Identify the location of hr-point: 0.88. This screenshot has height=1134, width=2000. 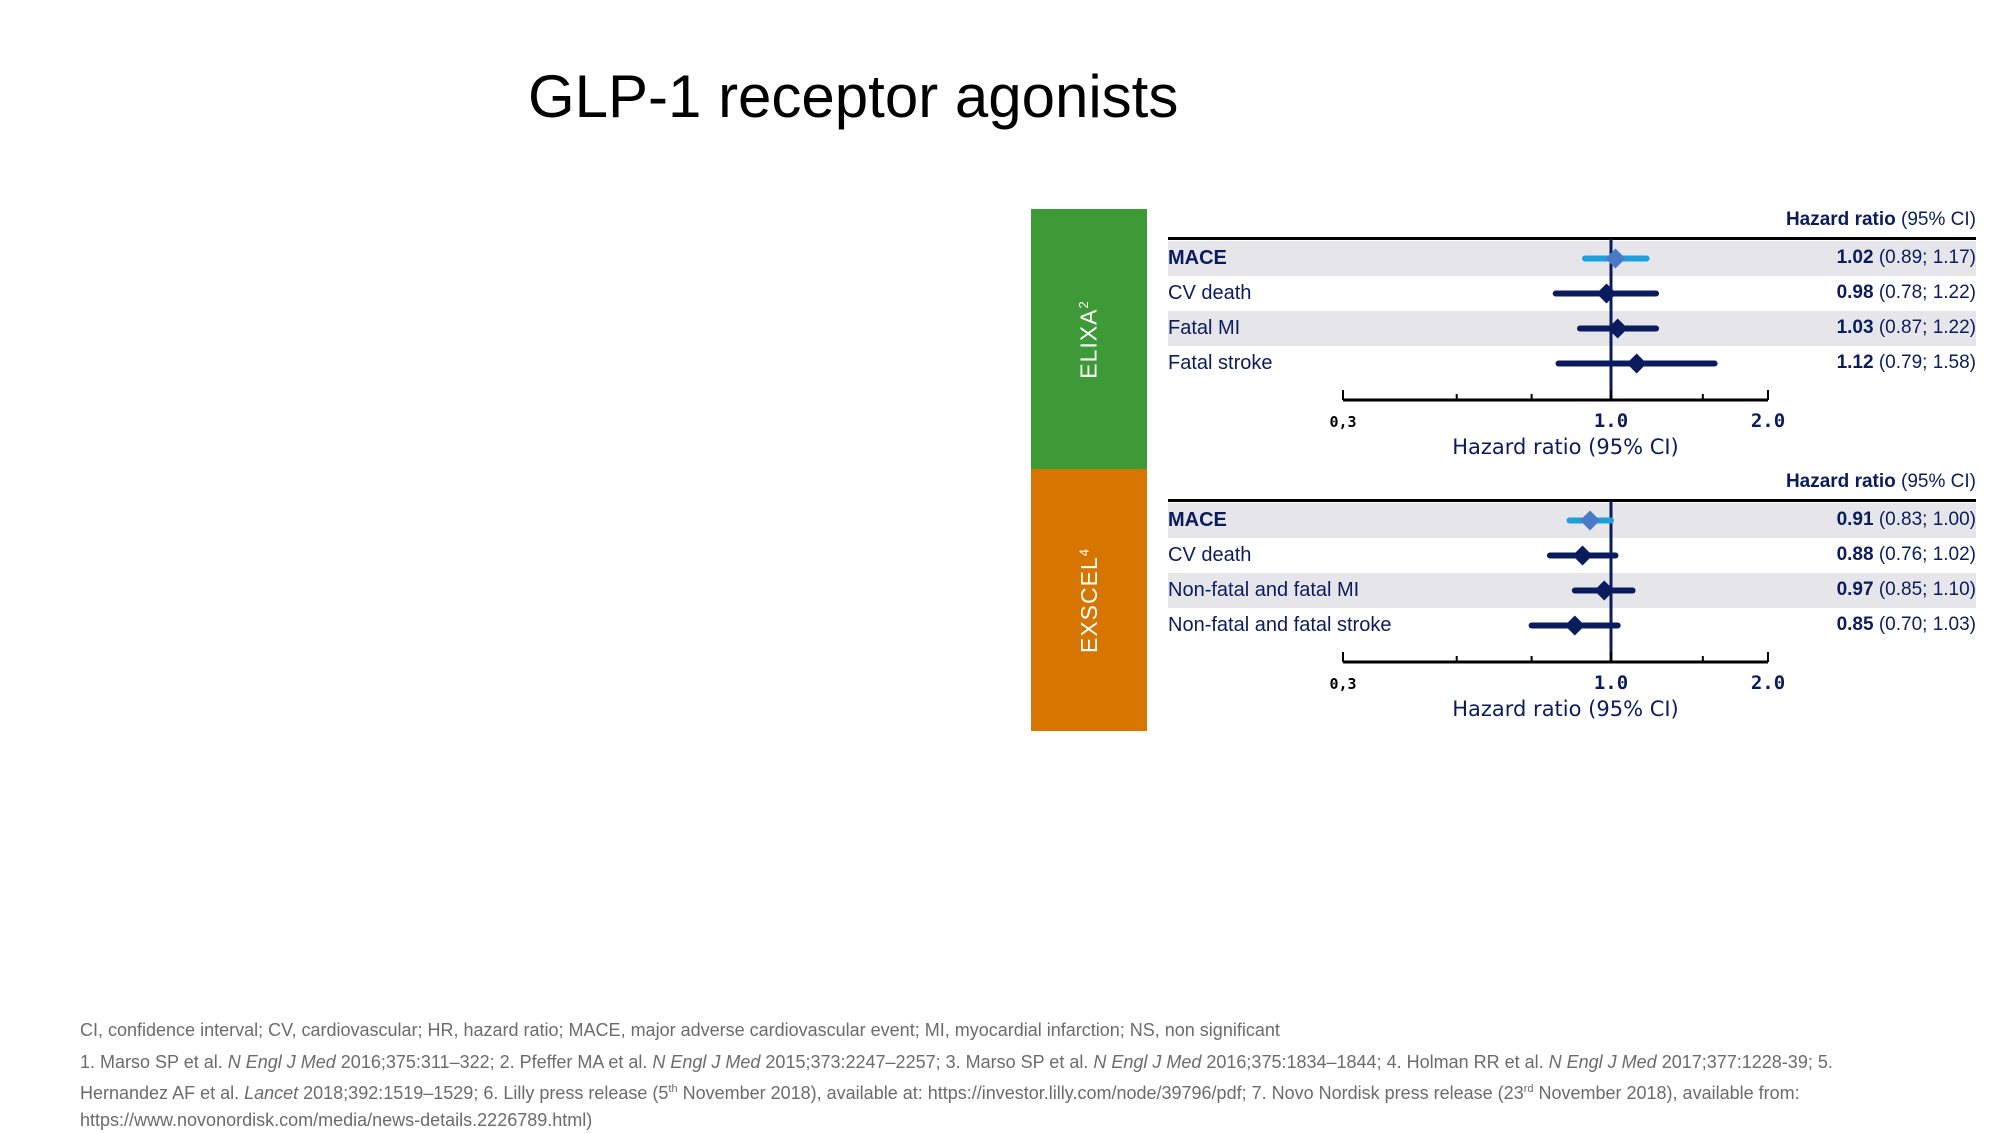
(1855, 554).